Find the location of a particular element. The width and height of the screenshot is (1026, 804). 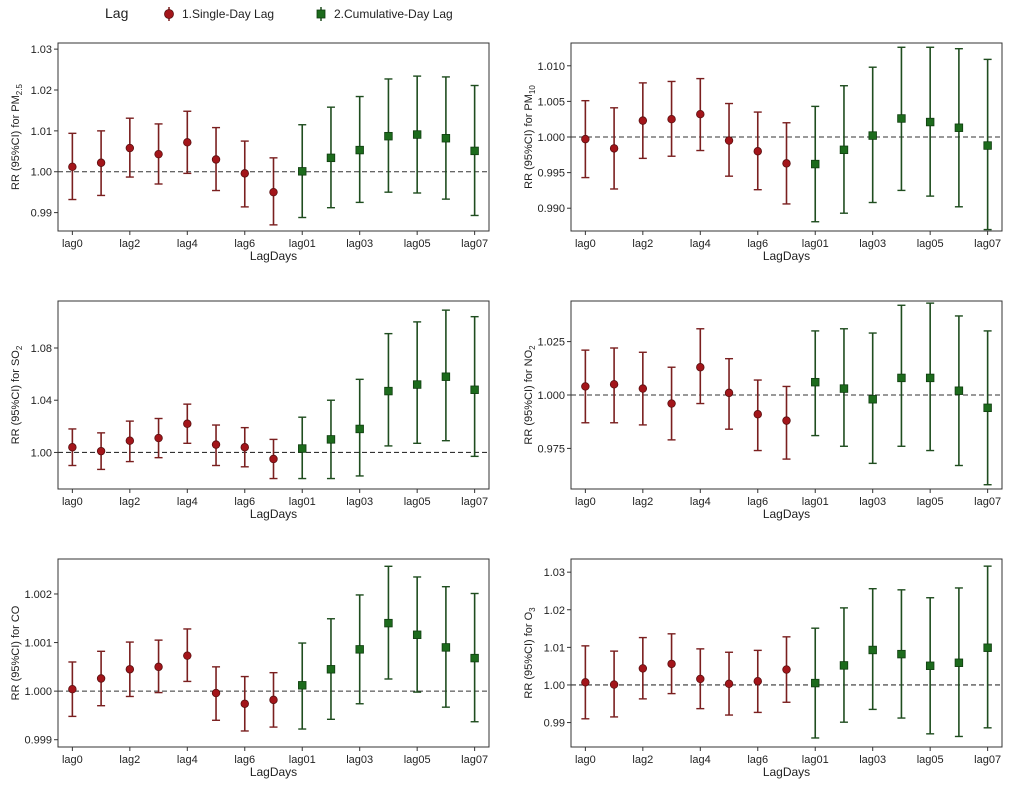

y-tick-label: 1.01 is located at coordinates (41, 132).